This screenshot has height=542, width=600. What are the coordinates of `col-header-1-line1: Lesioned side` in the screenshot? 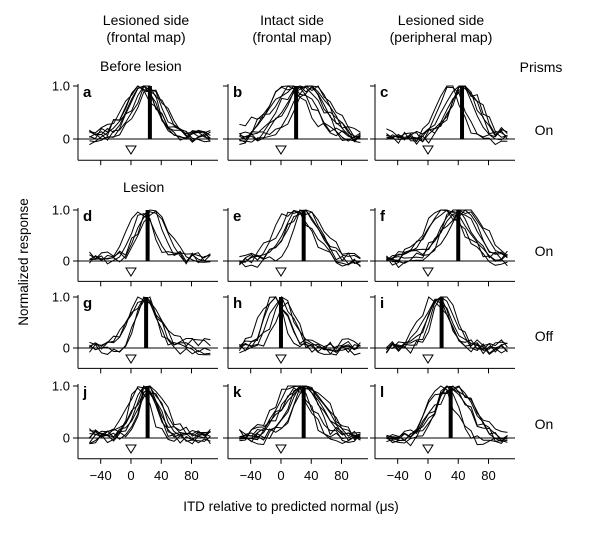 It's located at (146, 20).